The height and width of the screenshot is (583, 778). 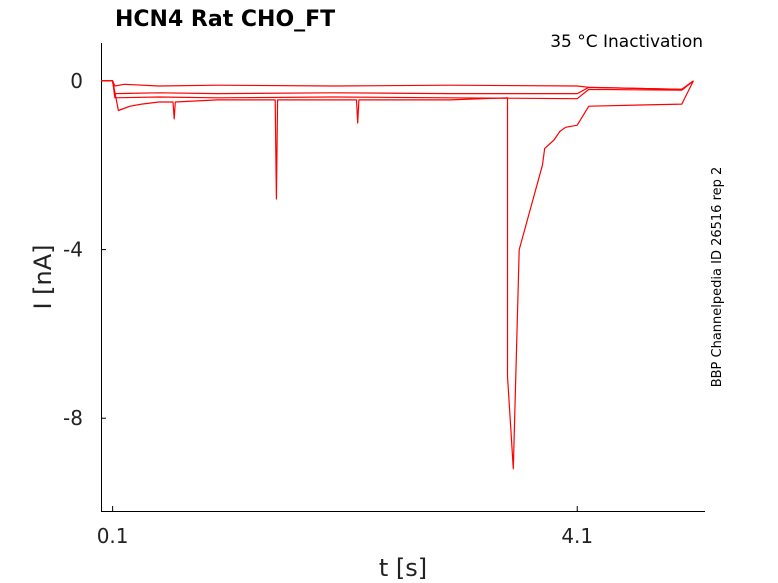 What do you see at coordinates (113, 536) in the screenshot?
I see `x-tick-label: 0.1` at bounding box center [113, 536].